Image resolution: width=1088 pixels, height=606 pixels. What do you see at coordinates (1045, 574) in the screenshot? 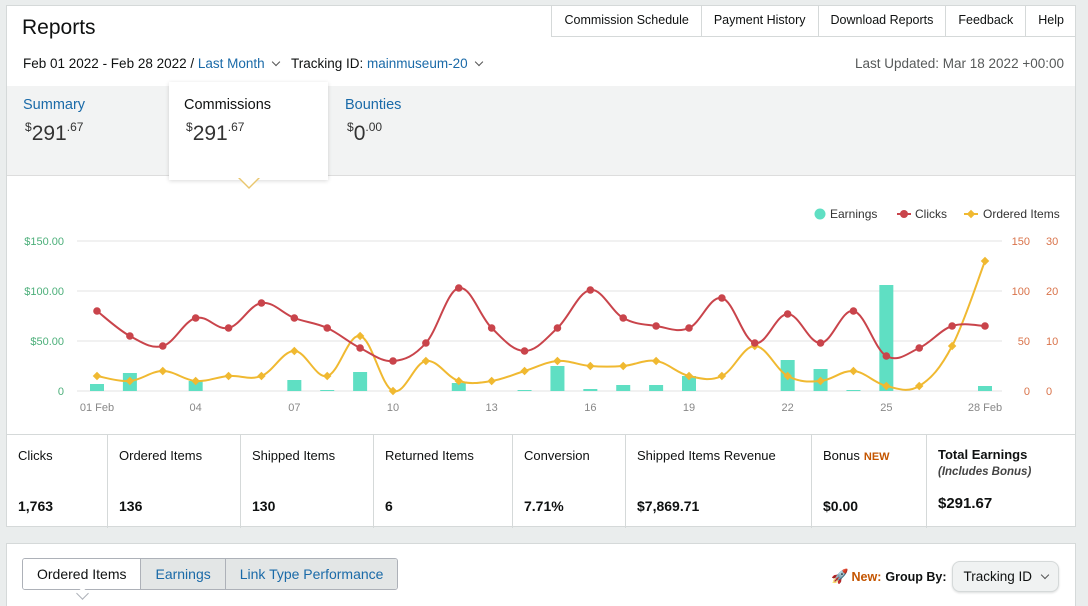
I see `chevron-down-icon` at bounding box center [1045, 574].